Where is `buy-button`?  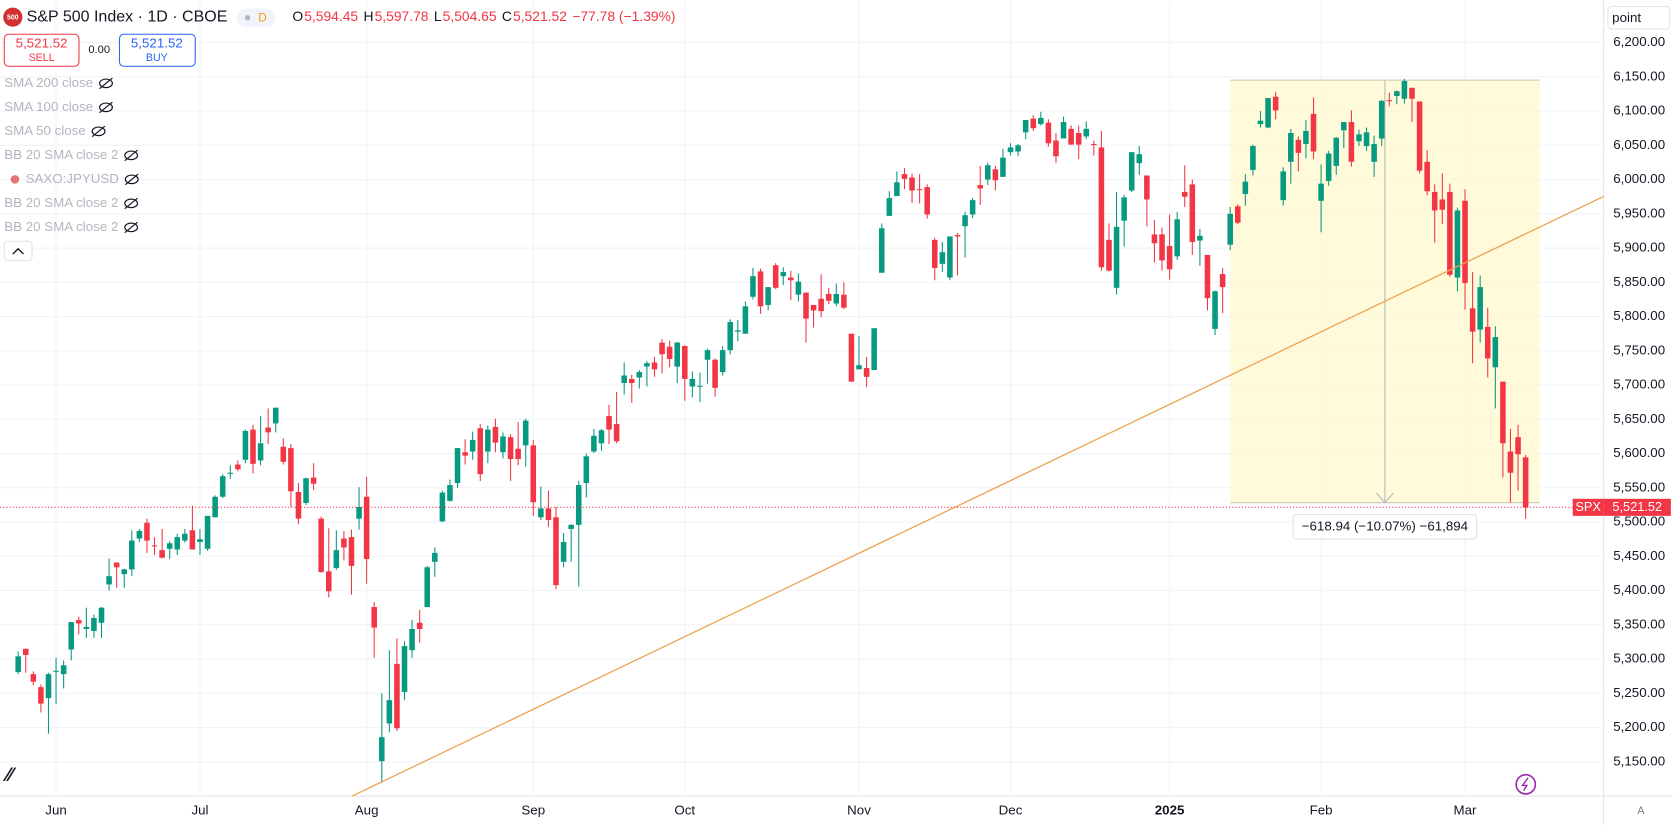 buy-button is located at coordinates (157, 50).